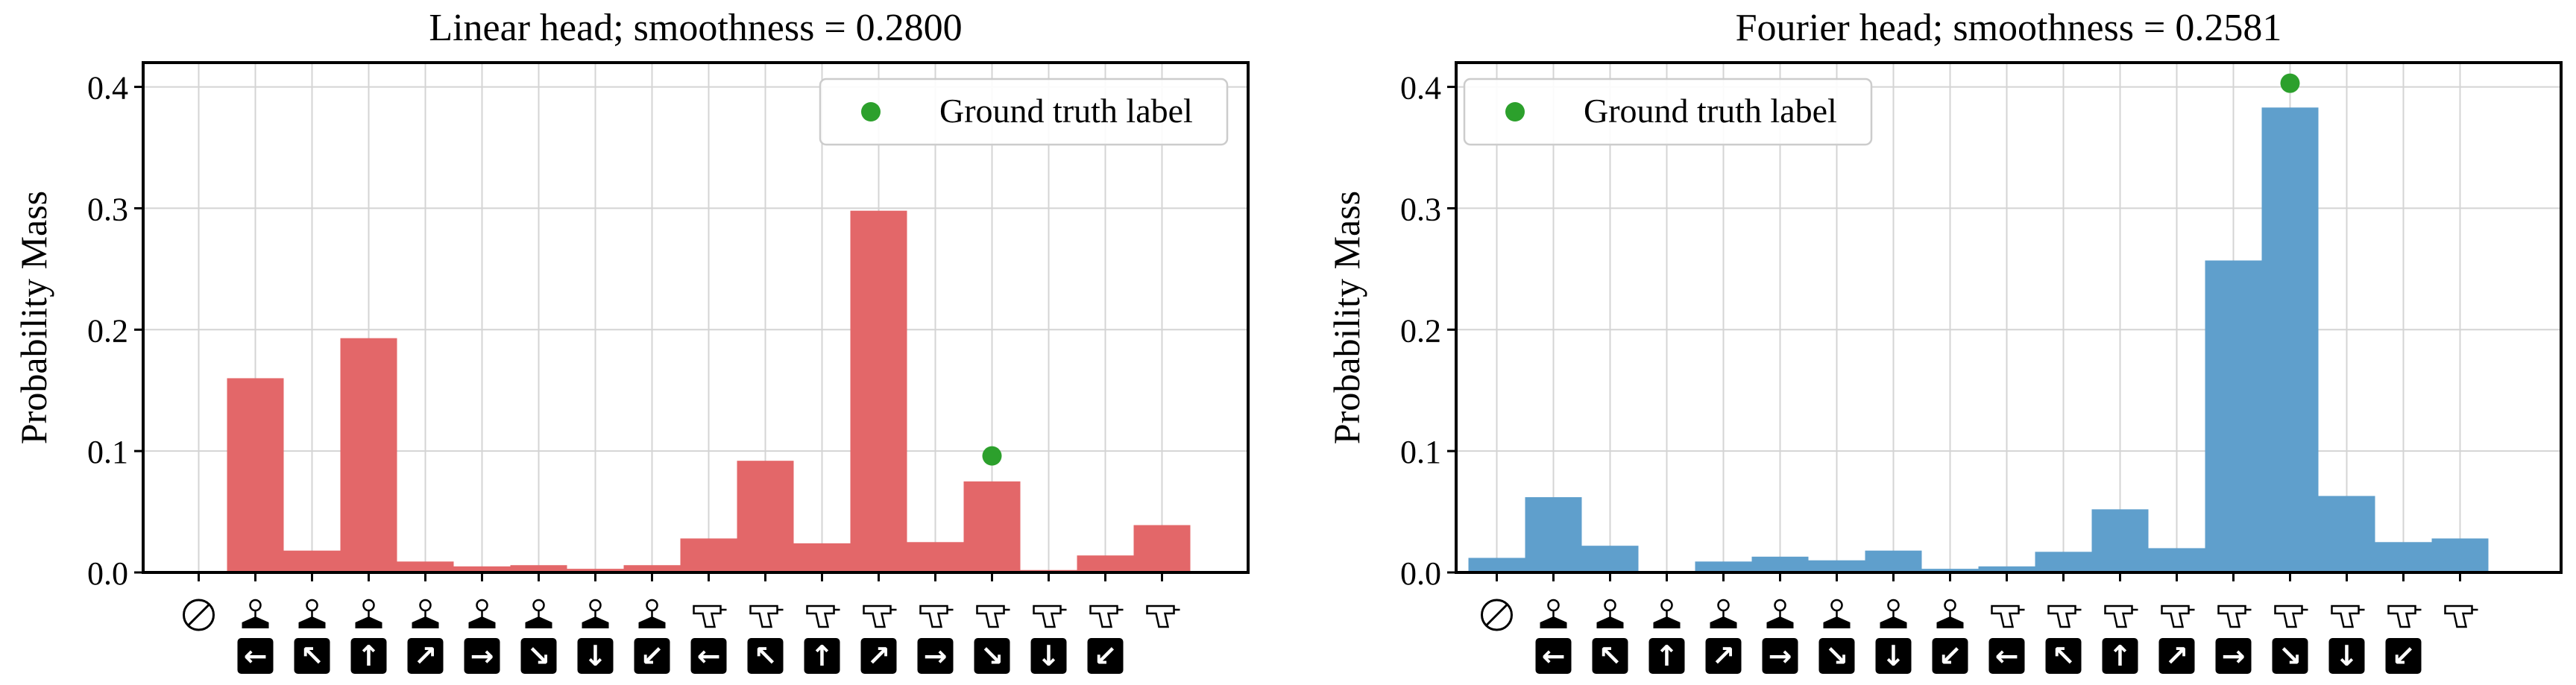  I want to click on no-op-icon, so click(199, 615).